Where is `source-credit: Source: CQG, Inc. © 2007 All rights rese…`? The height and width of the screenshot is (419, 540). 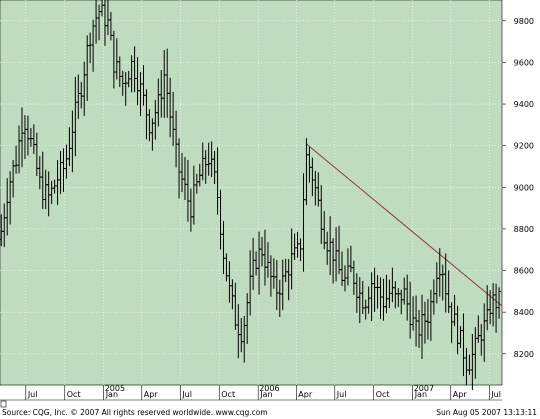 source-credit: Source: CQG, Inc. © 2007 All rights rese… is located at coordinates (135, 412).